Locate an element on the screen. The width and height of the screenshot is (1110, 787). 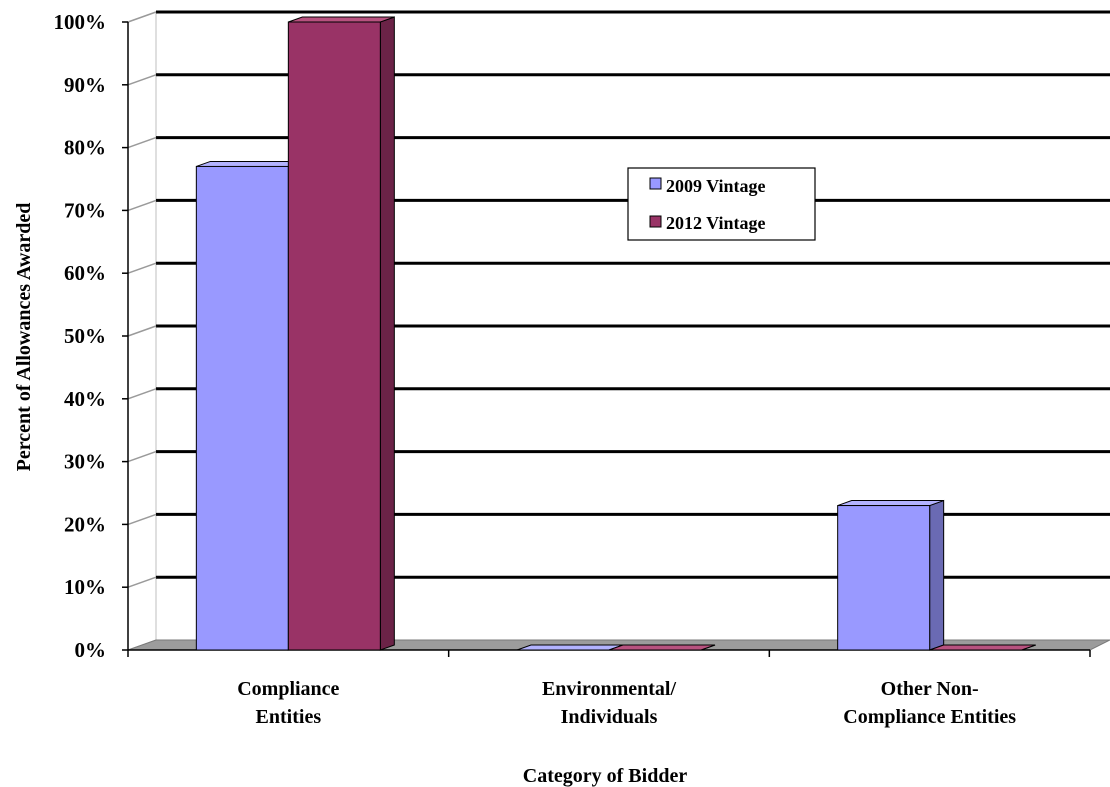
legend: 2009 Vintage 2012 Vintage is located at coordinates (721, 204).